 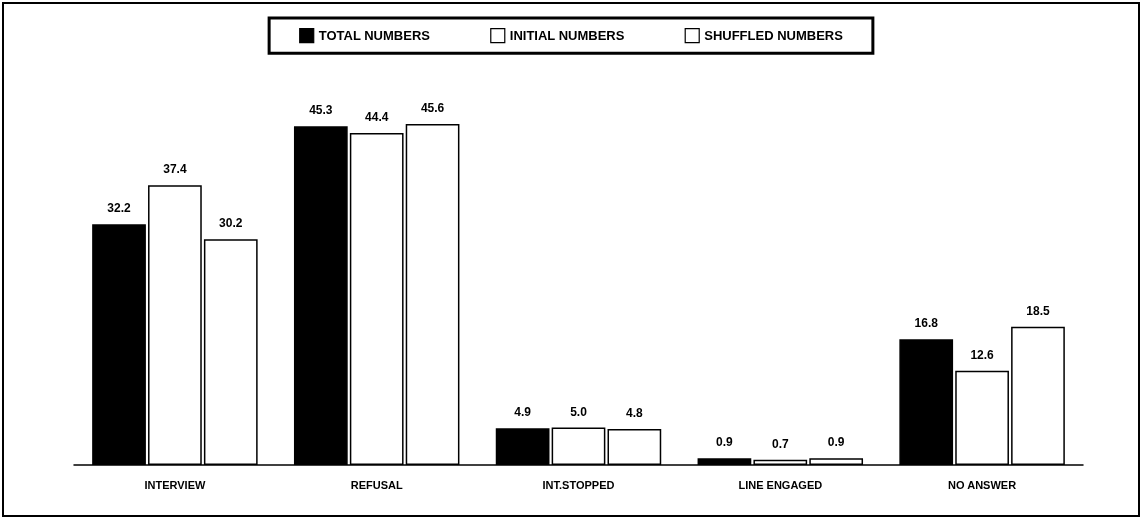 What do you see at coordinates (119, 208) in the screenshot?
I see `data-label: 32.2` at bounding box center [119, 208].